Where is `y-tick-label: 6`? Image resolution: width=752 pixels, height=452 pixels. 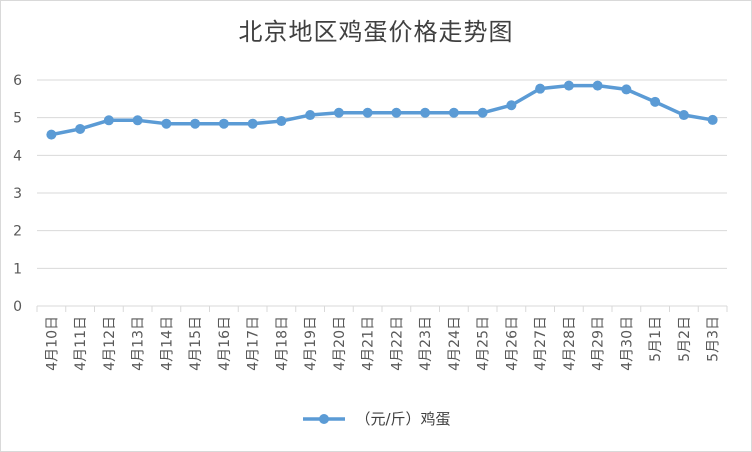 y-tick-label: 6 is located at coordinates (17, 81).